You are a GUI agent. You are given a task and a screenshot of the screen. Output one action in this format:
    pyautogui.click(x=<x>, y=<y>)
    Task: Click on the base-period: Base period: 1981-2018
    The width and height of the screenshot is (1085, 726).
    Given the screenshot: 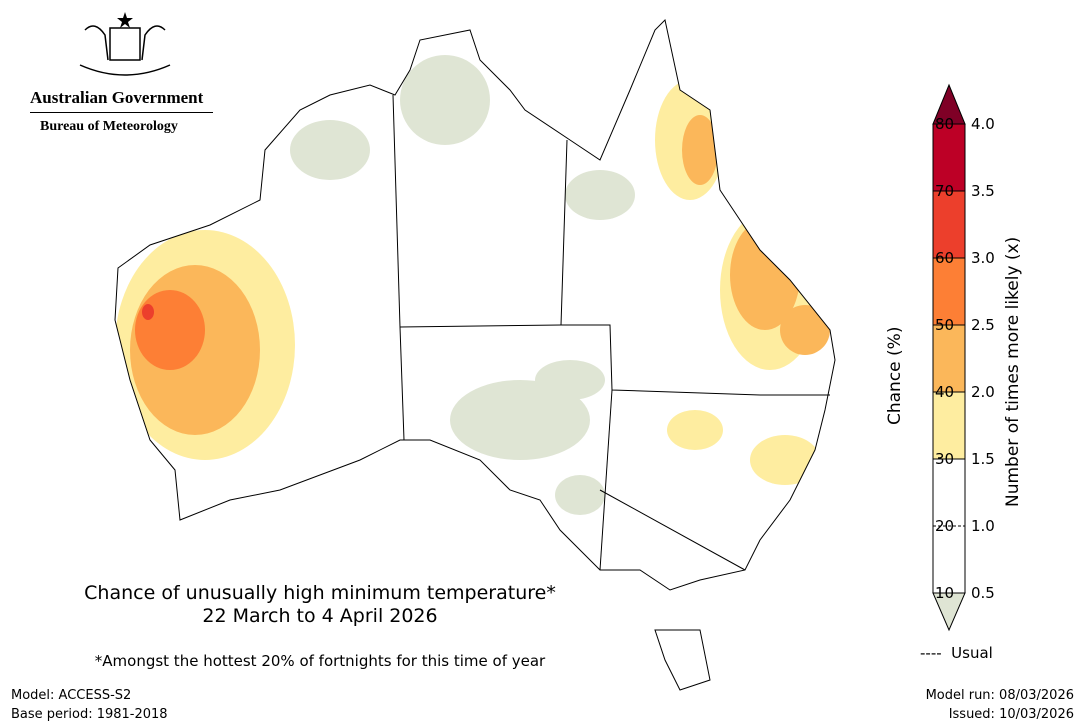 What is the action you would take?
    pyautogui.click(x=89, y=714)
    